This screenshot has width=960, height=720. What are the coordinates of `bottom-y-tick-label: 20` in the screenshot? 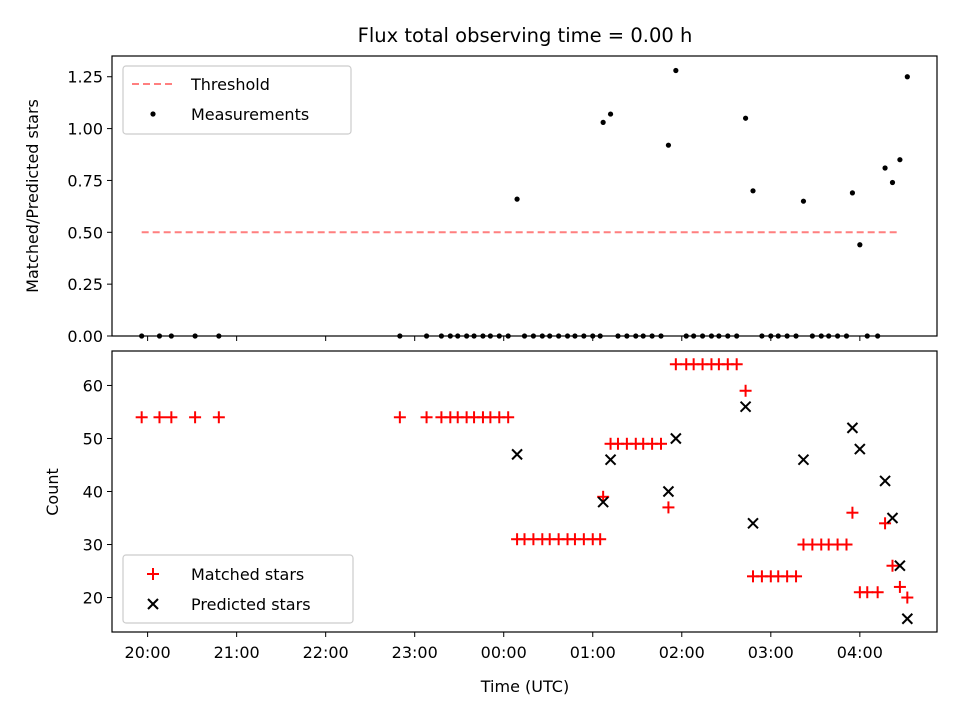 It's located at (93, 598).